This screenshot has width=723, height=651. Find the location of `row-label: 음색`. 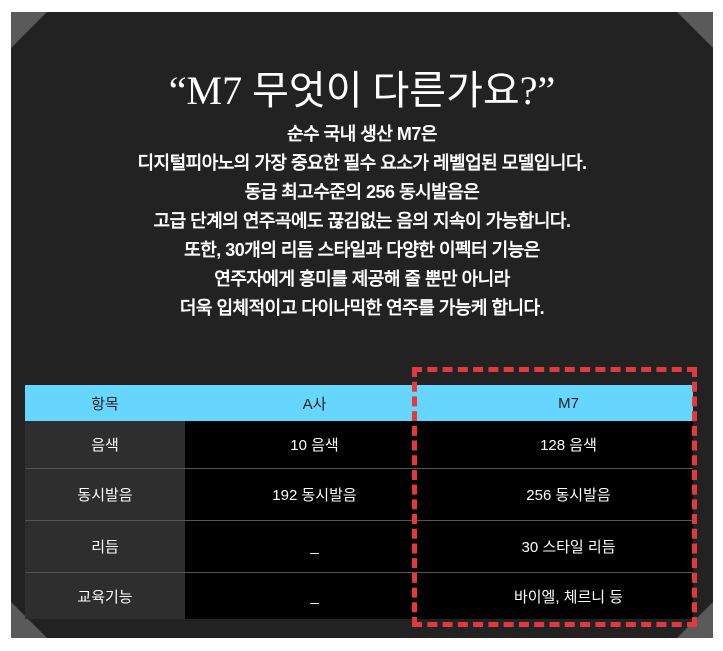

row-label: 음색 is located at coordinates (105, 445).